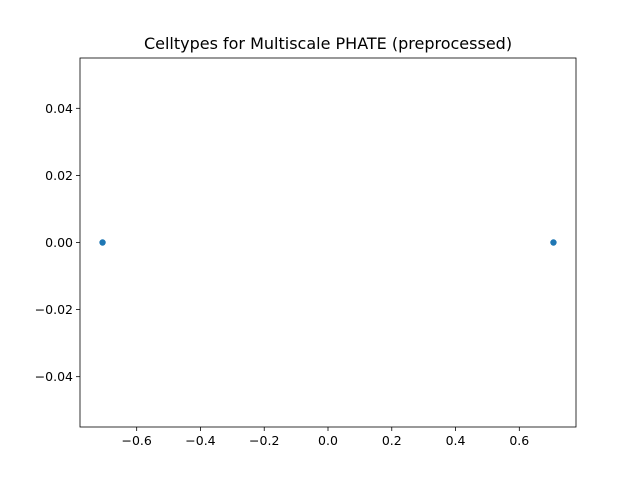  I want to click on y-tick-label: 0.00, so click(59, 242).